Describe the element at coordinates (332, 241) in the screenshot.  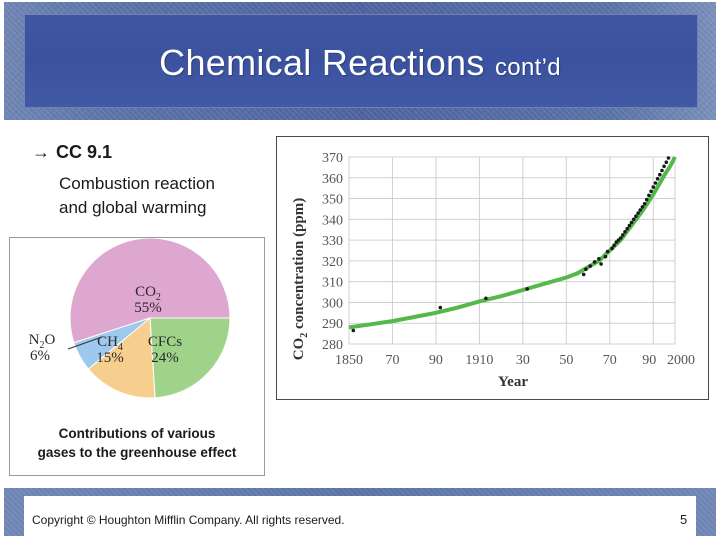
I see `y-tick-label: 330` at that location.